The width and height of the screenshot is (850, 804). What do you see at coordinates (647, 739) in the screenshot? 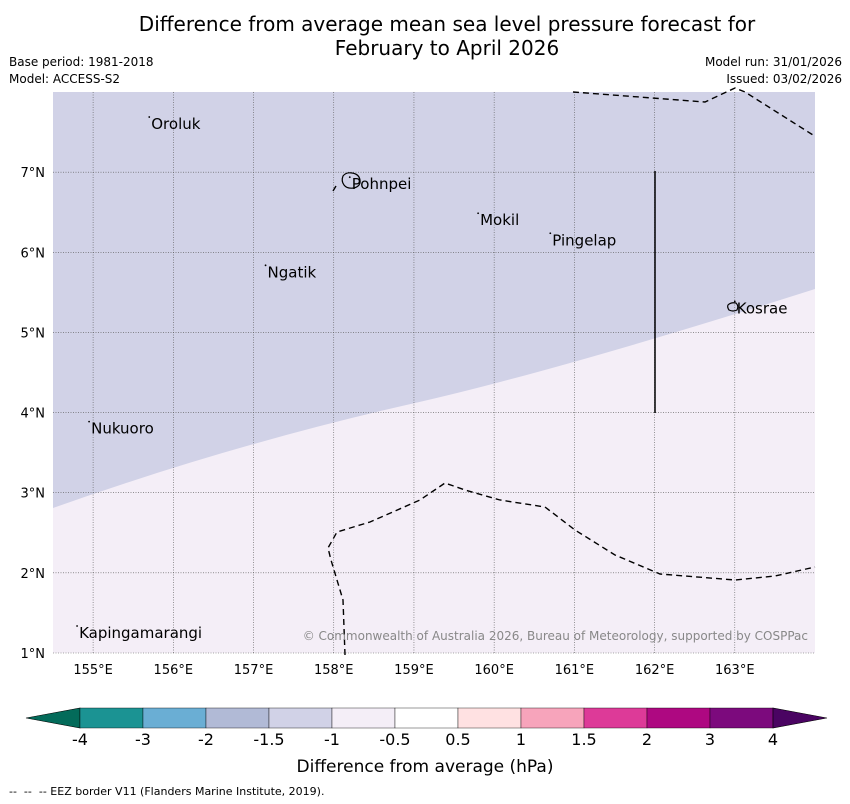
I see `colorbar-tick-9: 2` at bounding box center [647, 739].